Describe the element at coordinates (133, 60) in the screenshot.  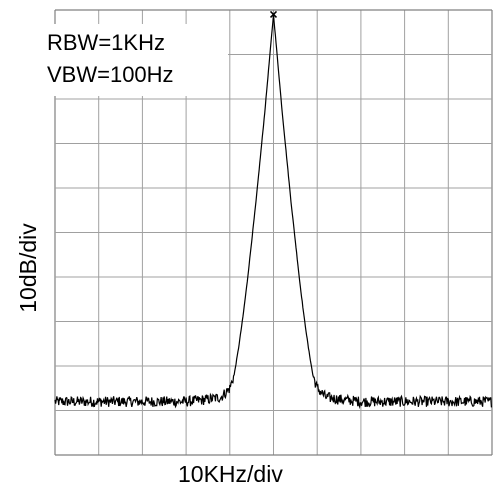
I see `annotation-box: RBW=1KHz VBW=100Hz` at that location.